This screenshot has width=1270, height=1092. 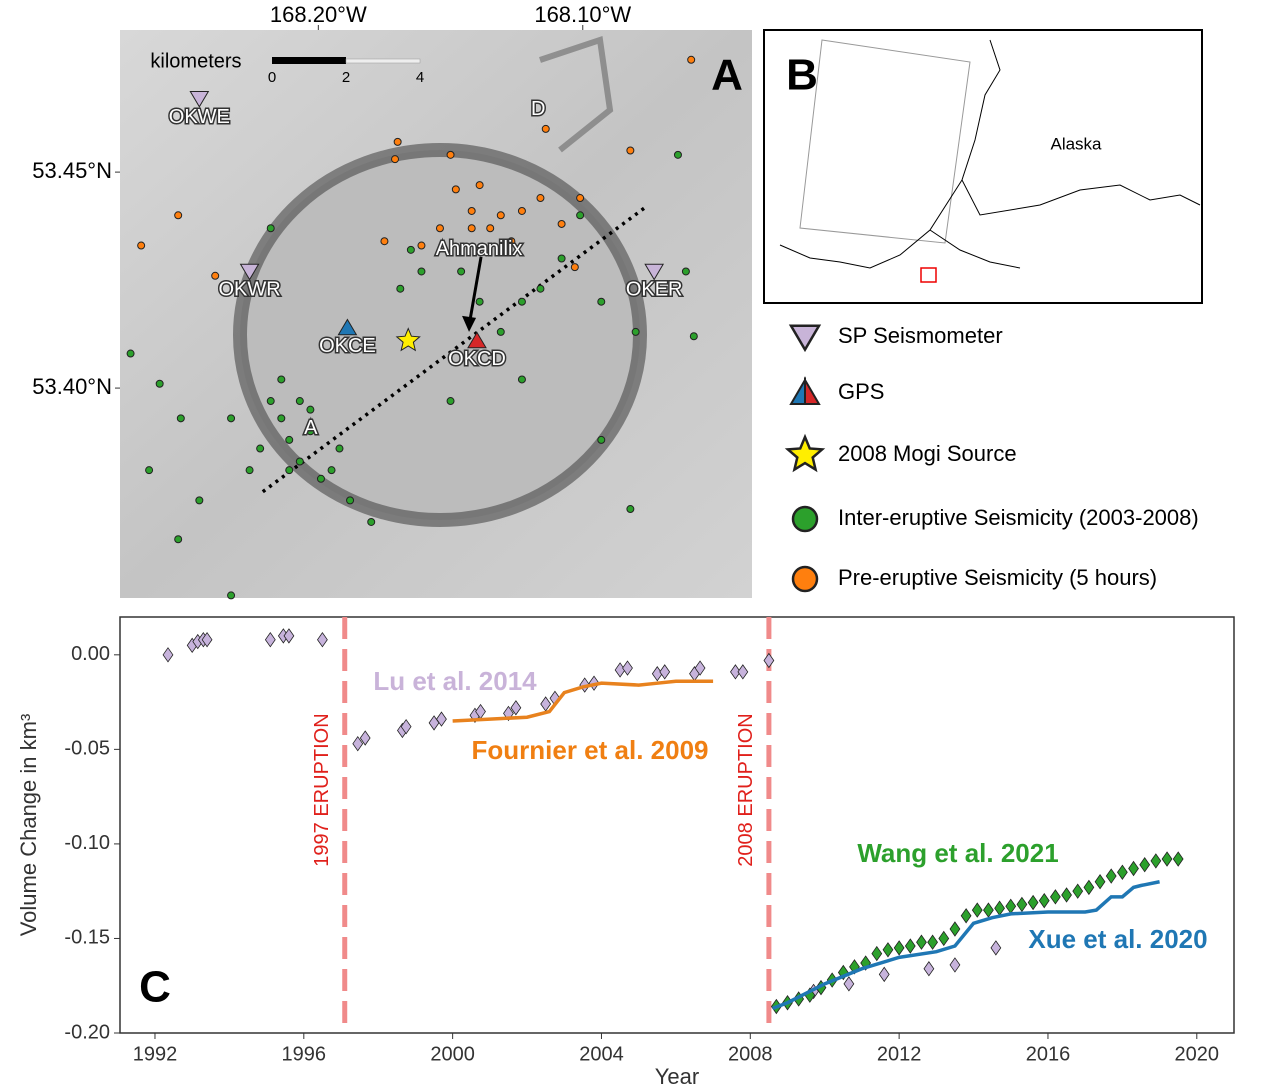 What do you see at coordinates (318, 14) in the screenshot?
I see `x-tick-label: 168.20°W` at bounding box center [318, 14].